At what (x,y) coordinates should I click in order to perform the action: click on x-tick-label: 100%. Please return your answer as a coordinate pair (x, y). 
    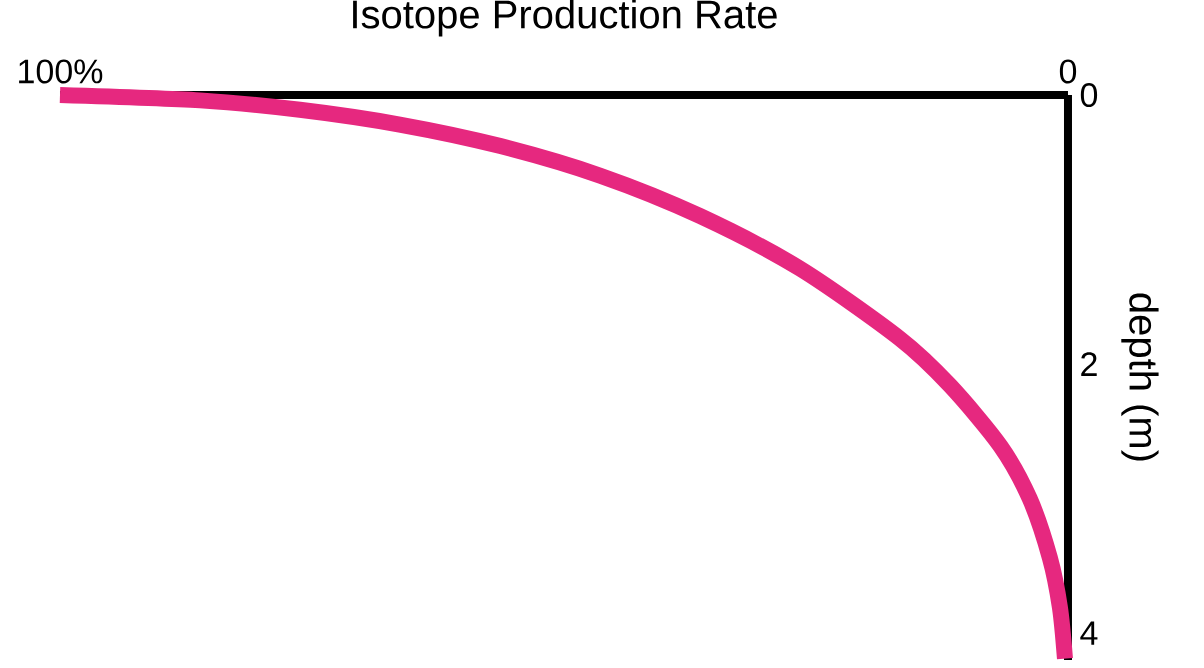
    Looking at the image, I should click on (61, 71).